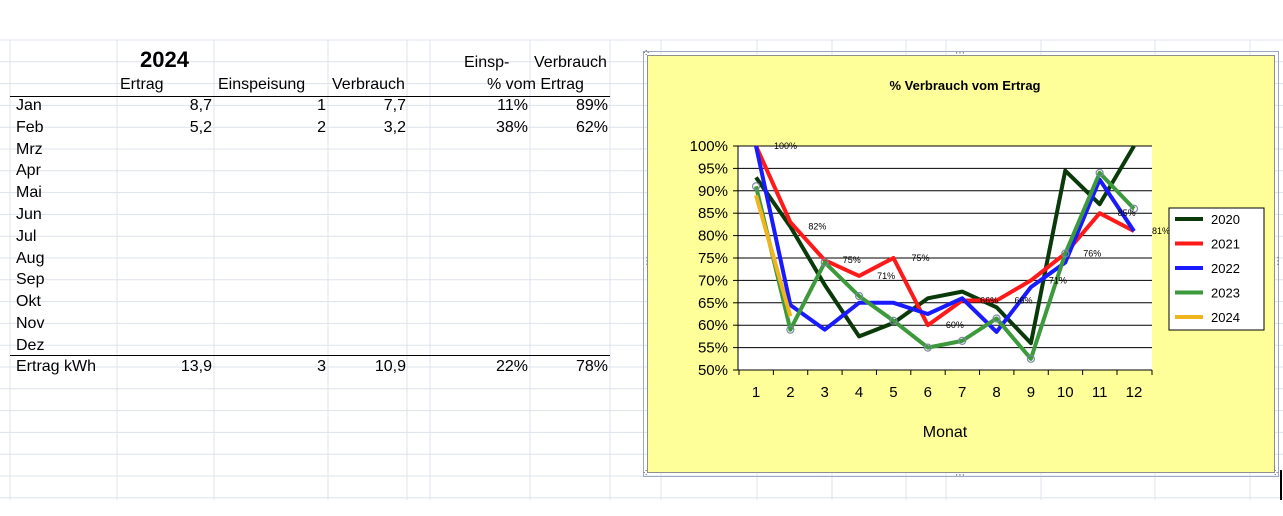  What do you see at coordinates (262, 84) in the screenshot?
I see `header-einspeisung: Einspeisung` at bounding box center [262, 84].